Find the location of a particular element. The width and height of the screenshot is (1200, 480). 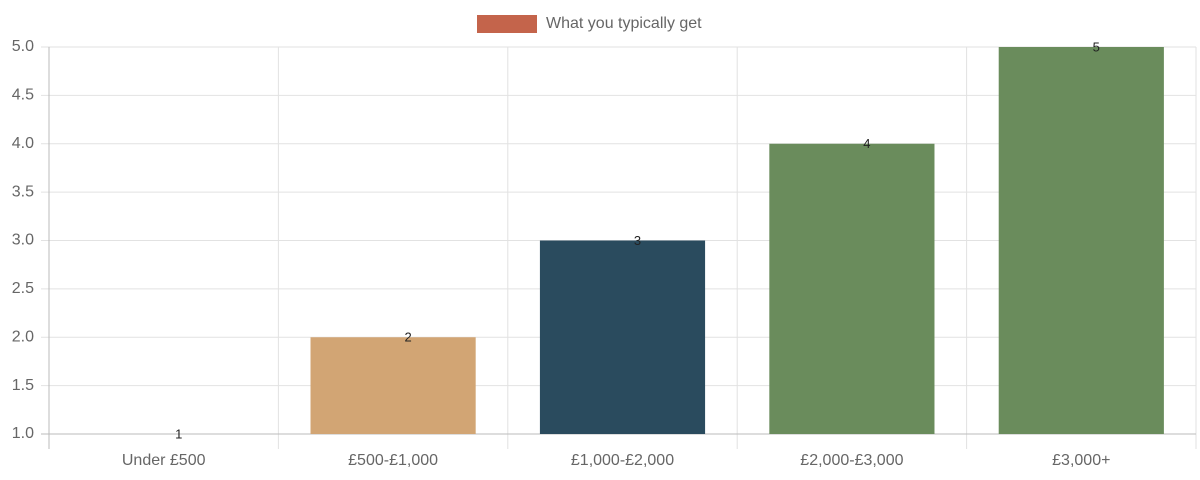

y-tick-label: 4.5 is located at coordinates (23, 95).